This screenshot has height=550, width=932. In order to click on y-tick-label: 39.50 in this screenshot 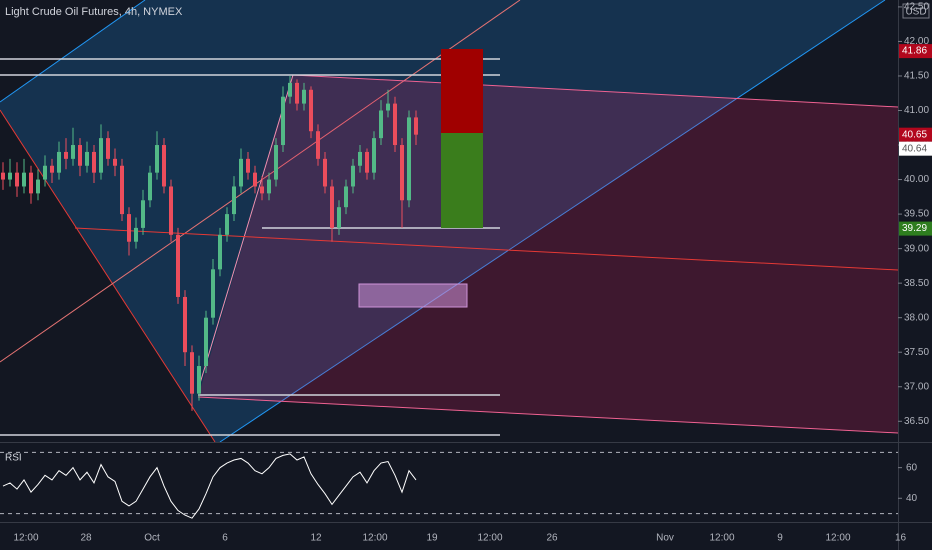, I will do `click(916, 214)`.